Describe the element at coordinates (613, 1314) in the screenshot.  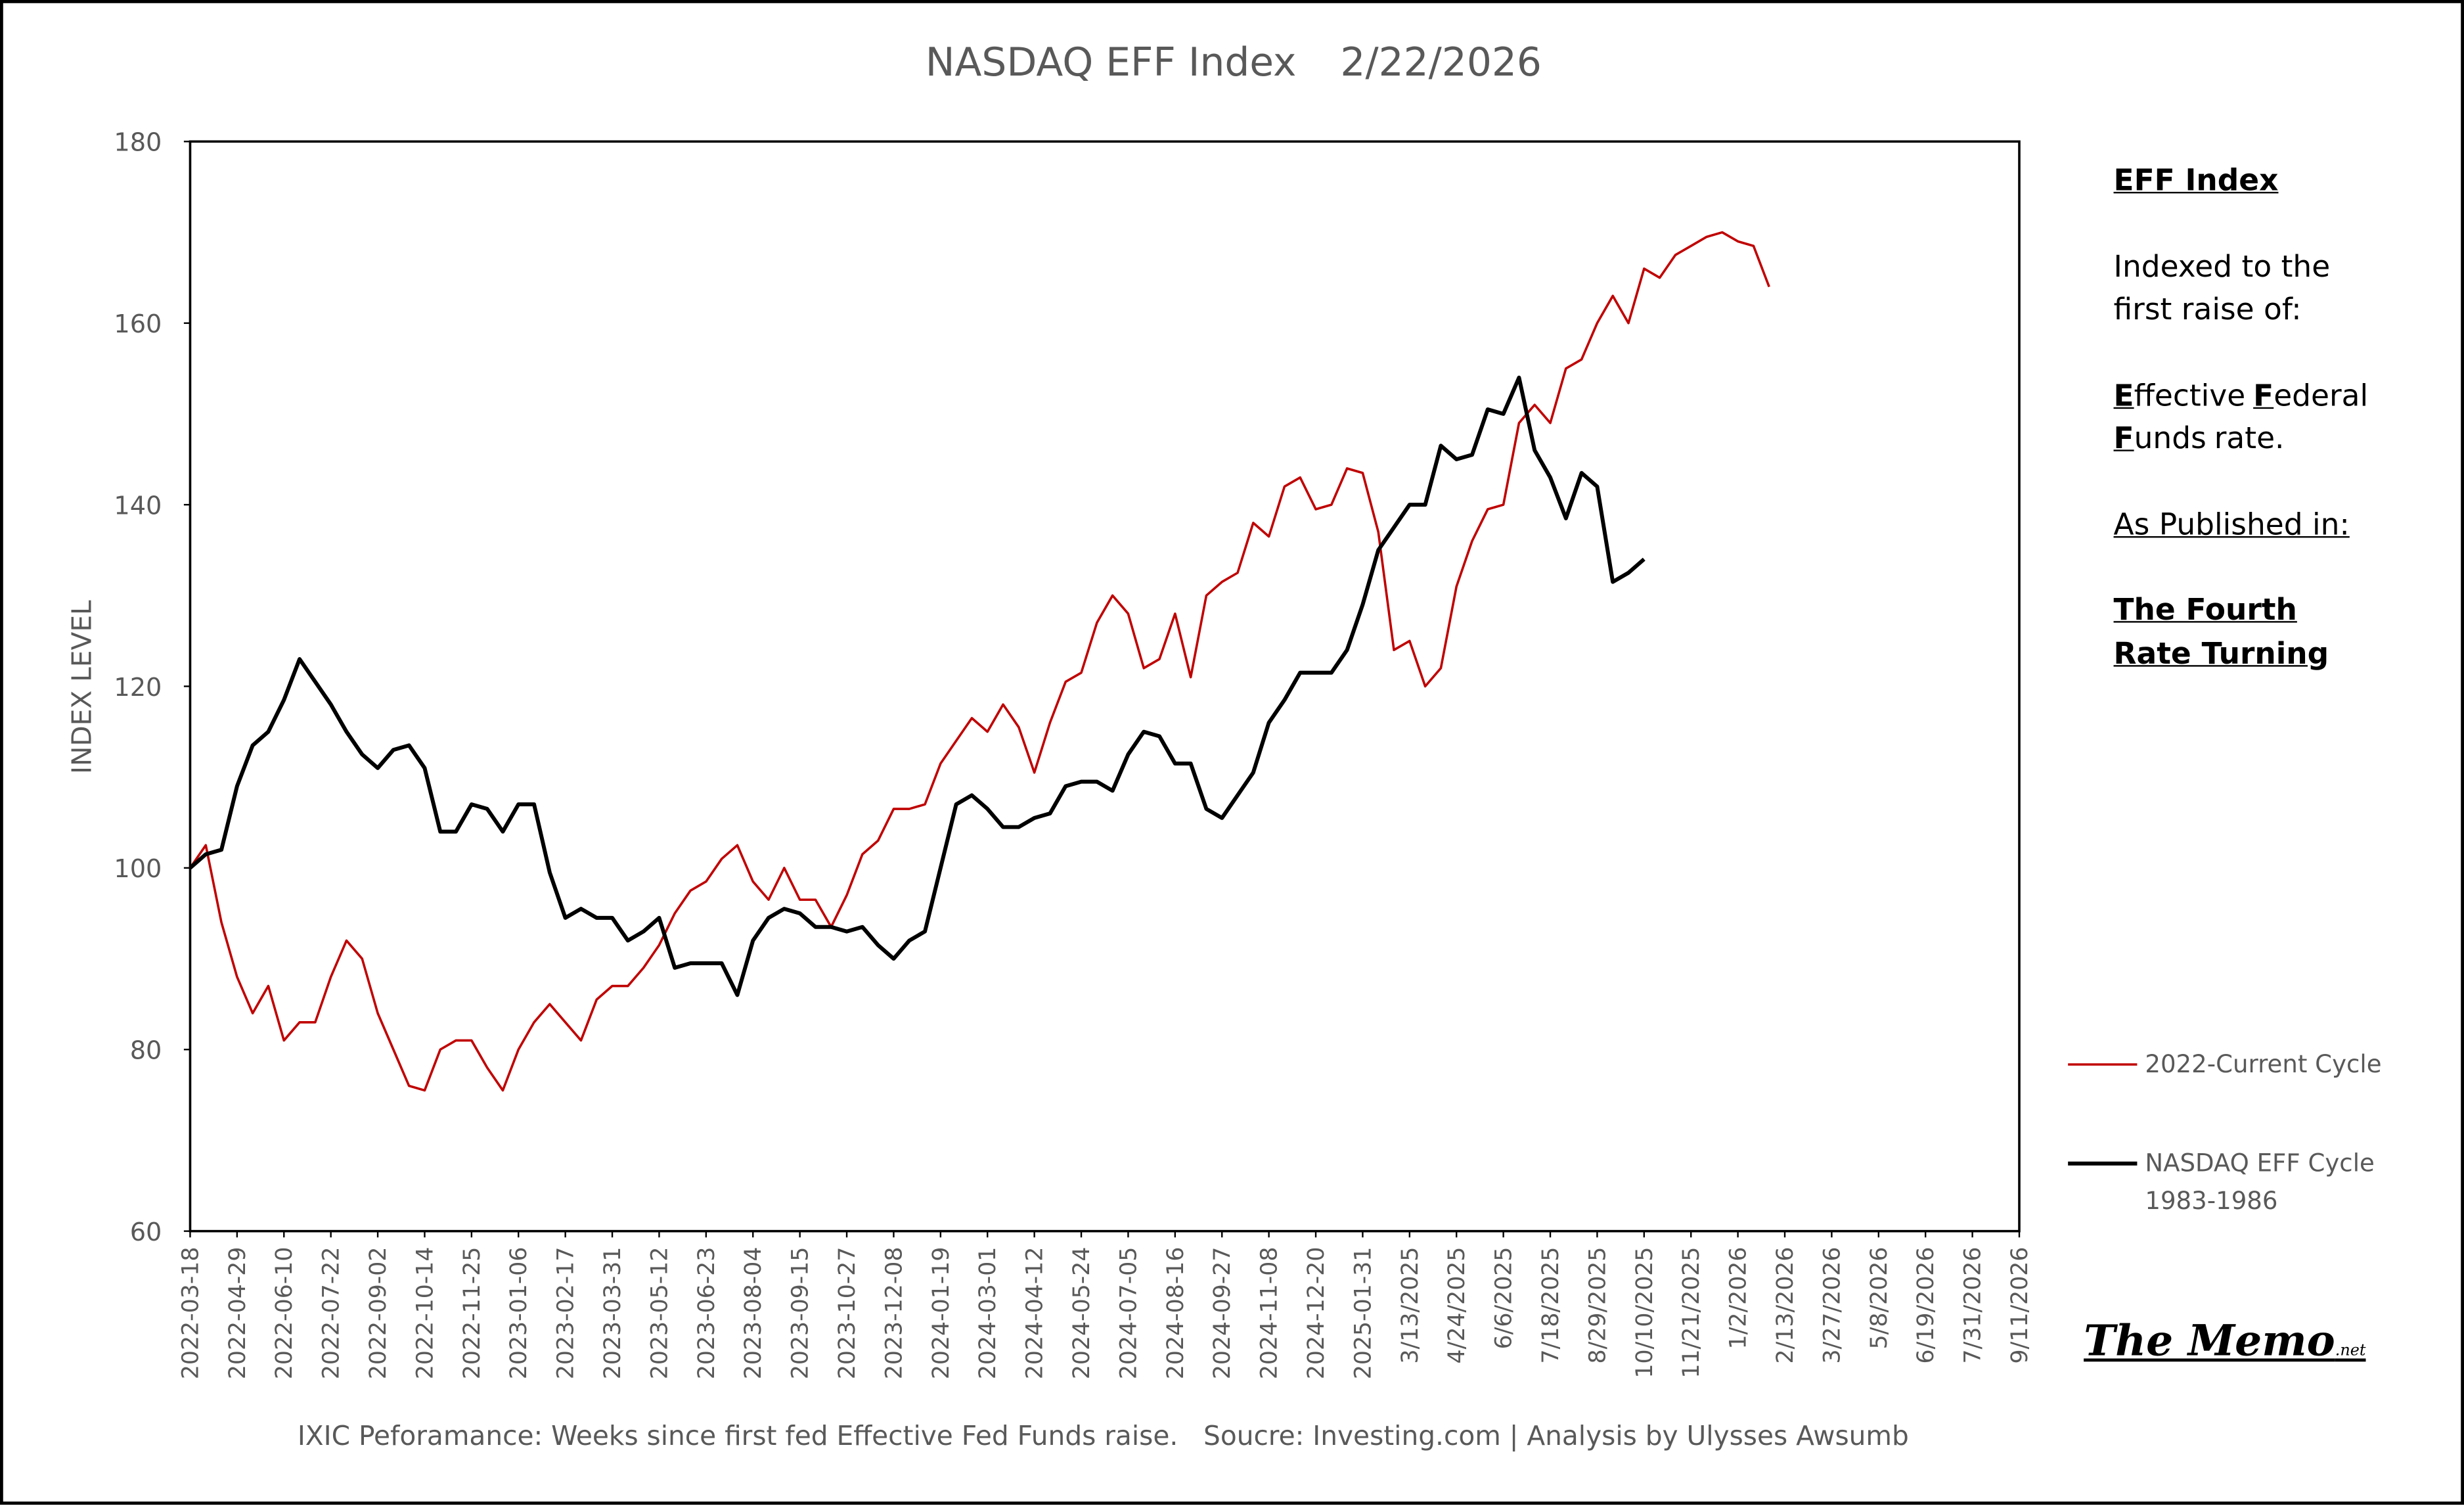
I see `x-tick-label: 2023-03-31` at that location.